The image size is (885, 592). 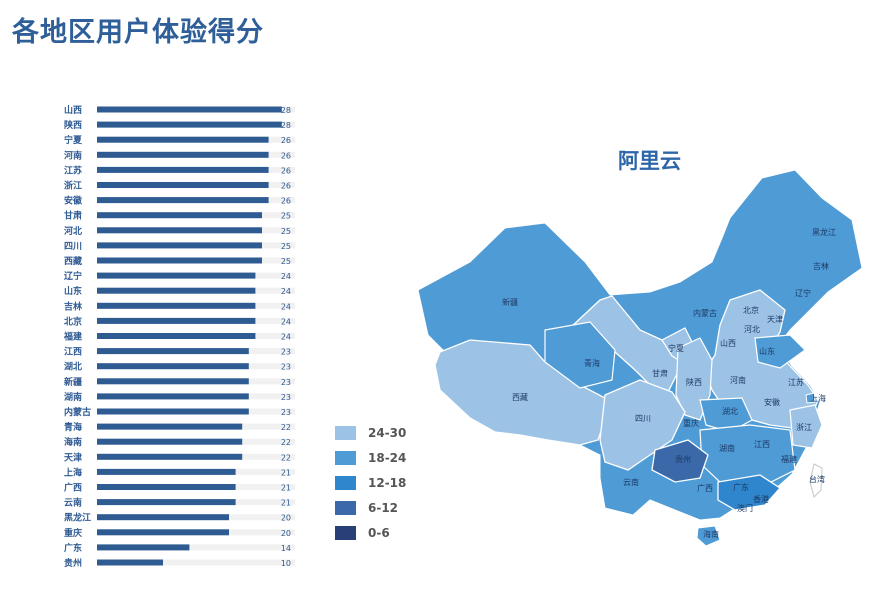 What do you see at coordinates (387, 482) in the screenshot?
I see `legend-label: 12-18` at bounding box center [387, 482].